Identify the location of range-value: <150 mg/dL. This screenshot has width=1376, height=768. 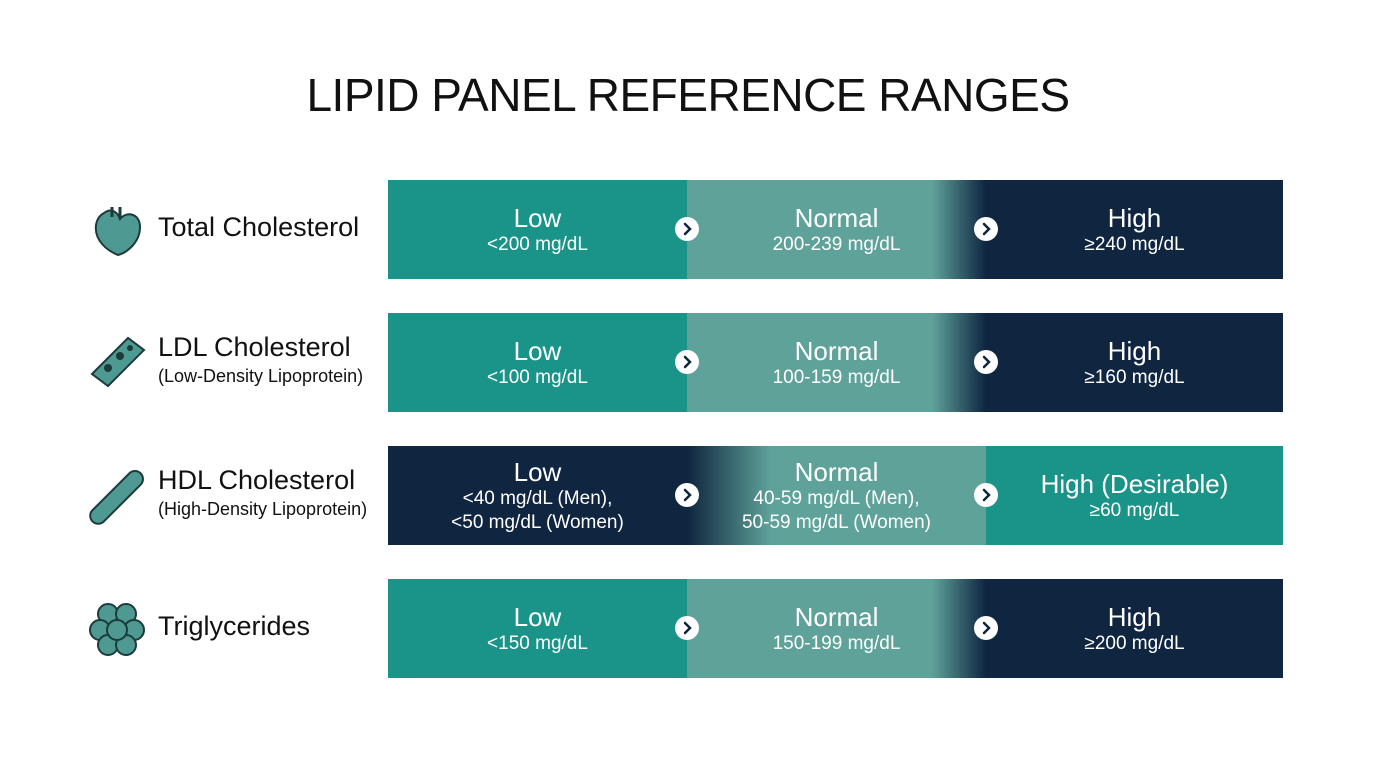
(537, 643).